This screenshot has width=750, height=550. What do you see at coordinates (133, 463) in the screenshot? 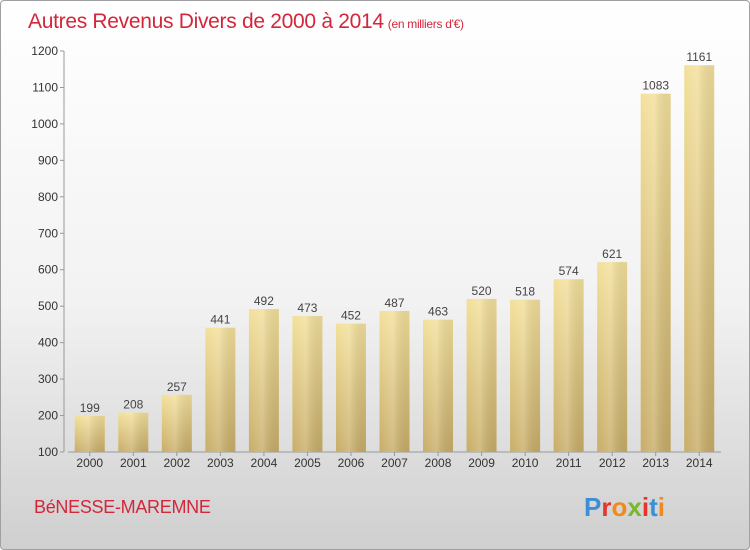
I see `x-tick-label: 2001` at bounding box center [133, 463].